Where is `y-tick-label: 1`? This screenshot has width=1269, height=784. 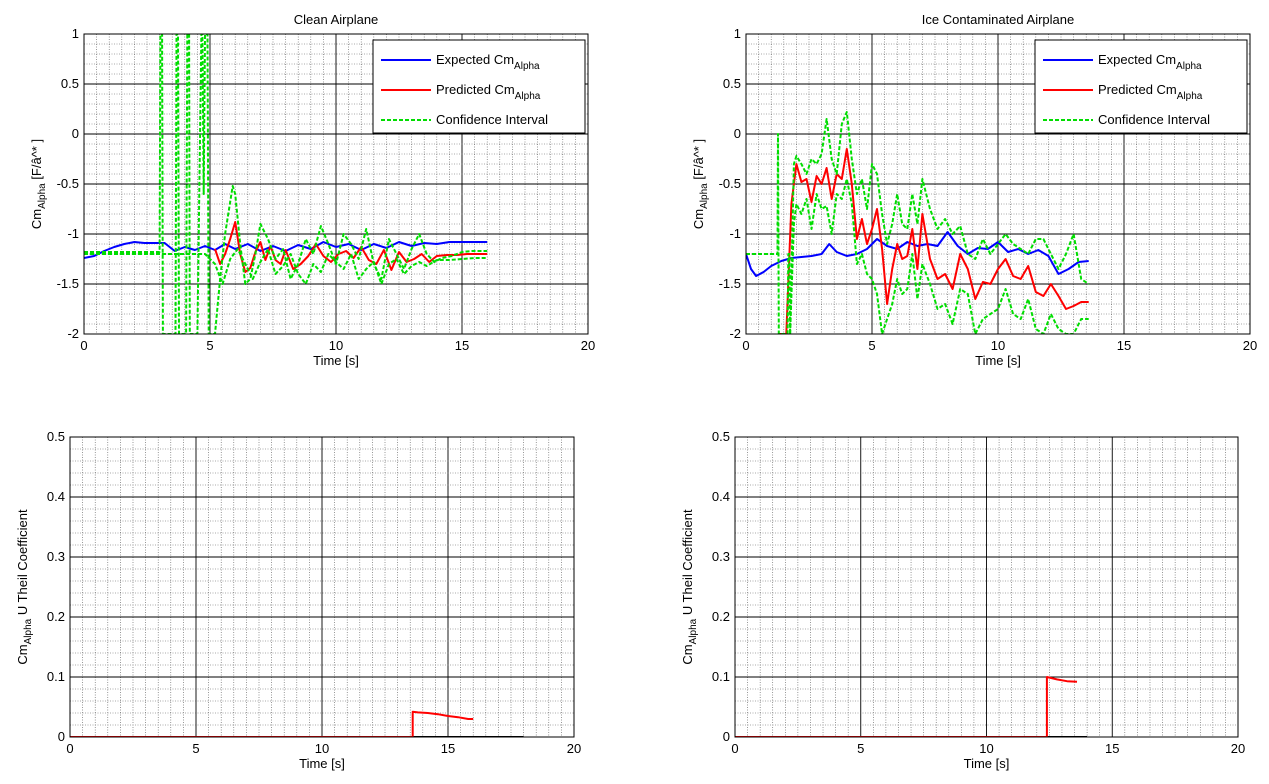 y-tick-label: 1 is located at coordinates (737, 33).